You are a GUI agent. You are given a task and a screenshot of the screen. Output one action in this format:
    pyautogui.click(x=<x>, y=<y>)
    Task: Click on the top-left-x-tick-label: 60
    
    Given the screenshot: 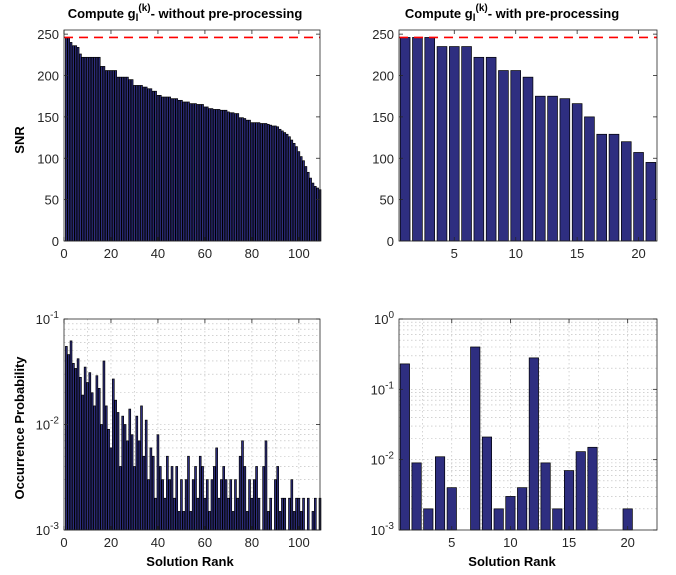 What is the action you would take?
    pyautogui.click(x=205, y=253)
    